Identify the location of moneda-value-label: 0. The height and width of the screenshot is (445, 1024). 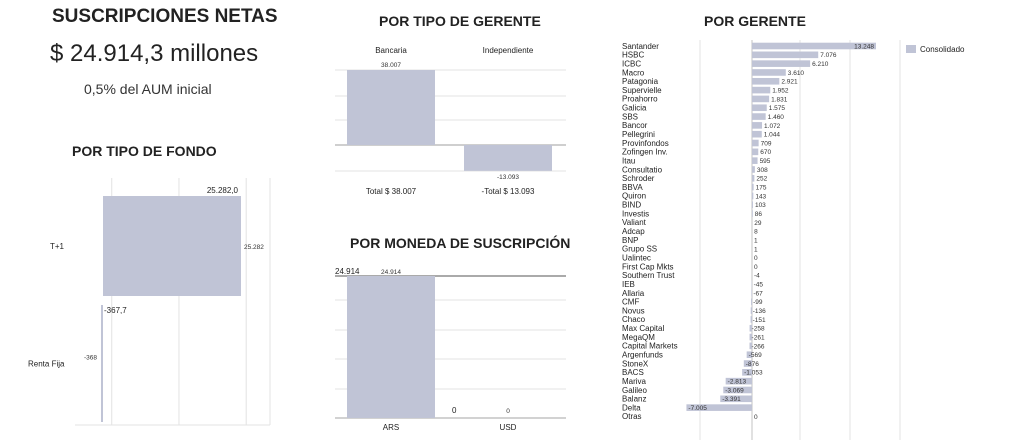
(508, 411).